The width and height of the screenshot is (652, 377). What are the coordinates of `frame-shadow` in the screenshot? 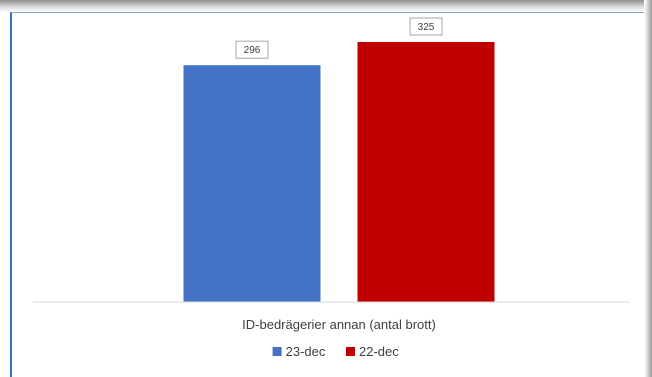 It's located at (326, 6).